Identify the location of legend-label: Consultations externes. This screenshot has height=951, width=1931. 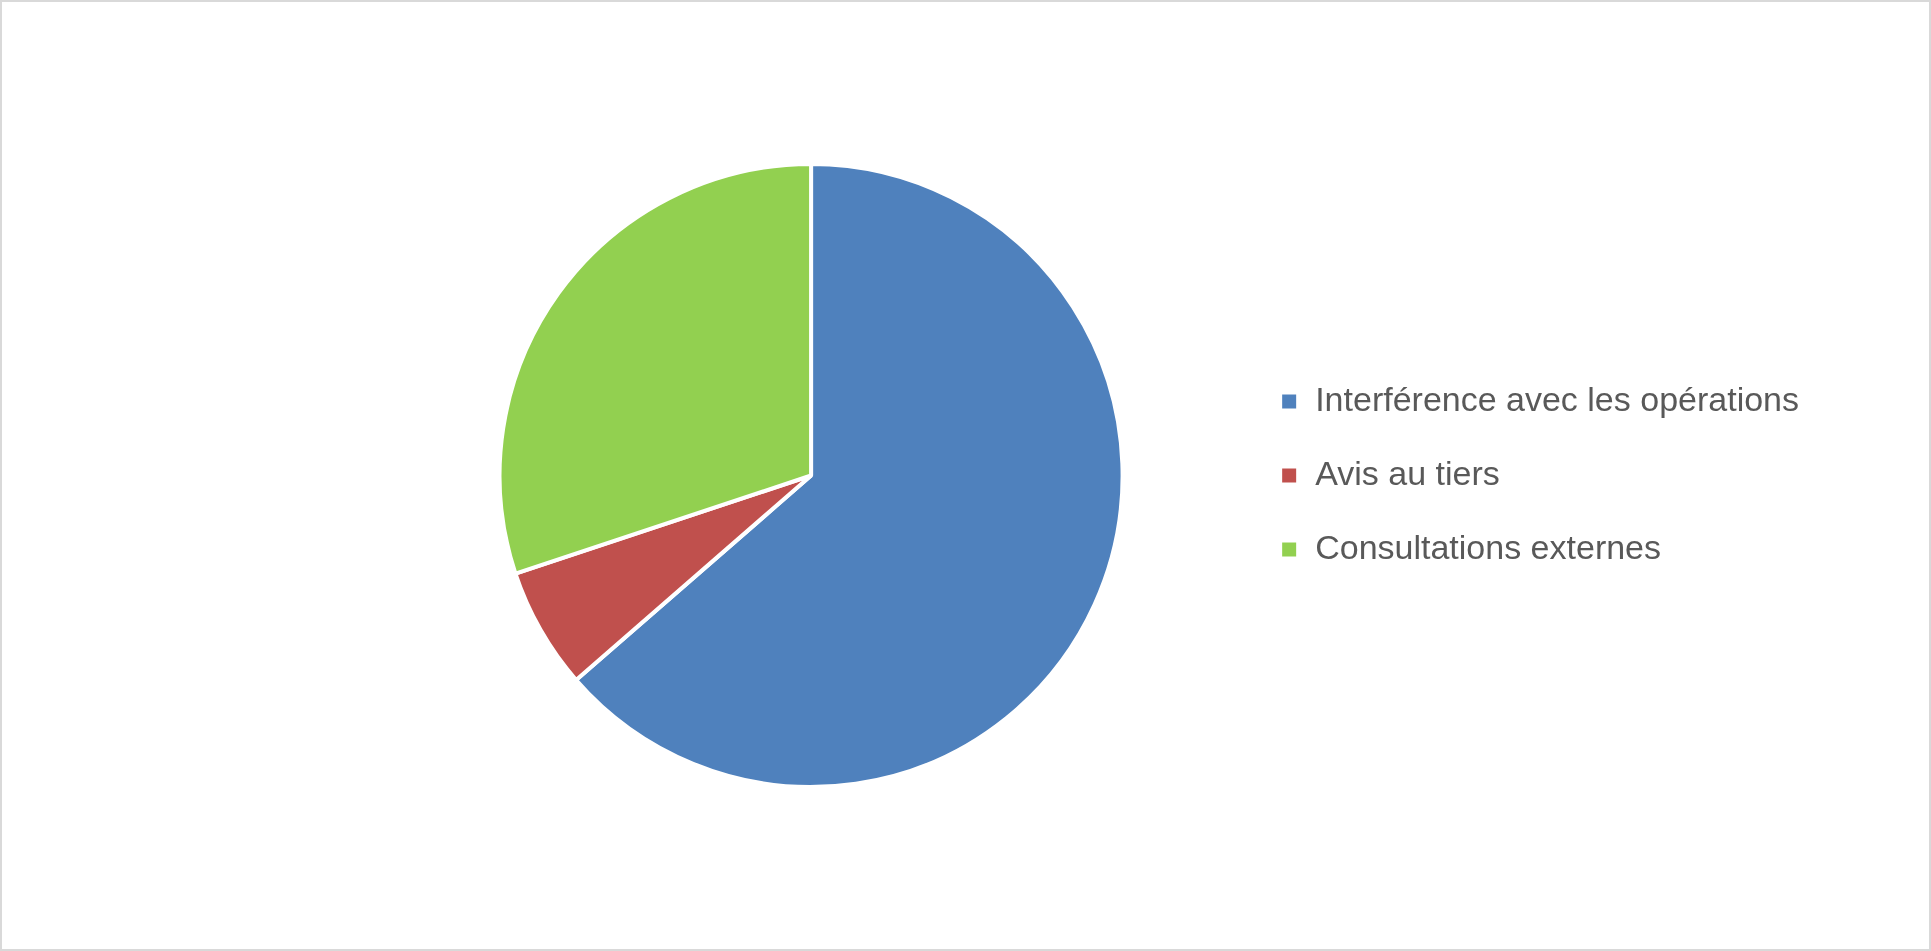
(1488, 546).